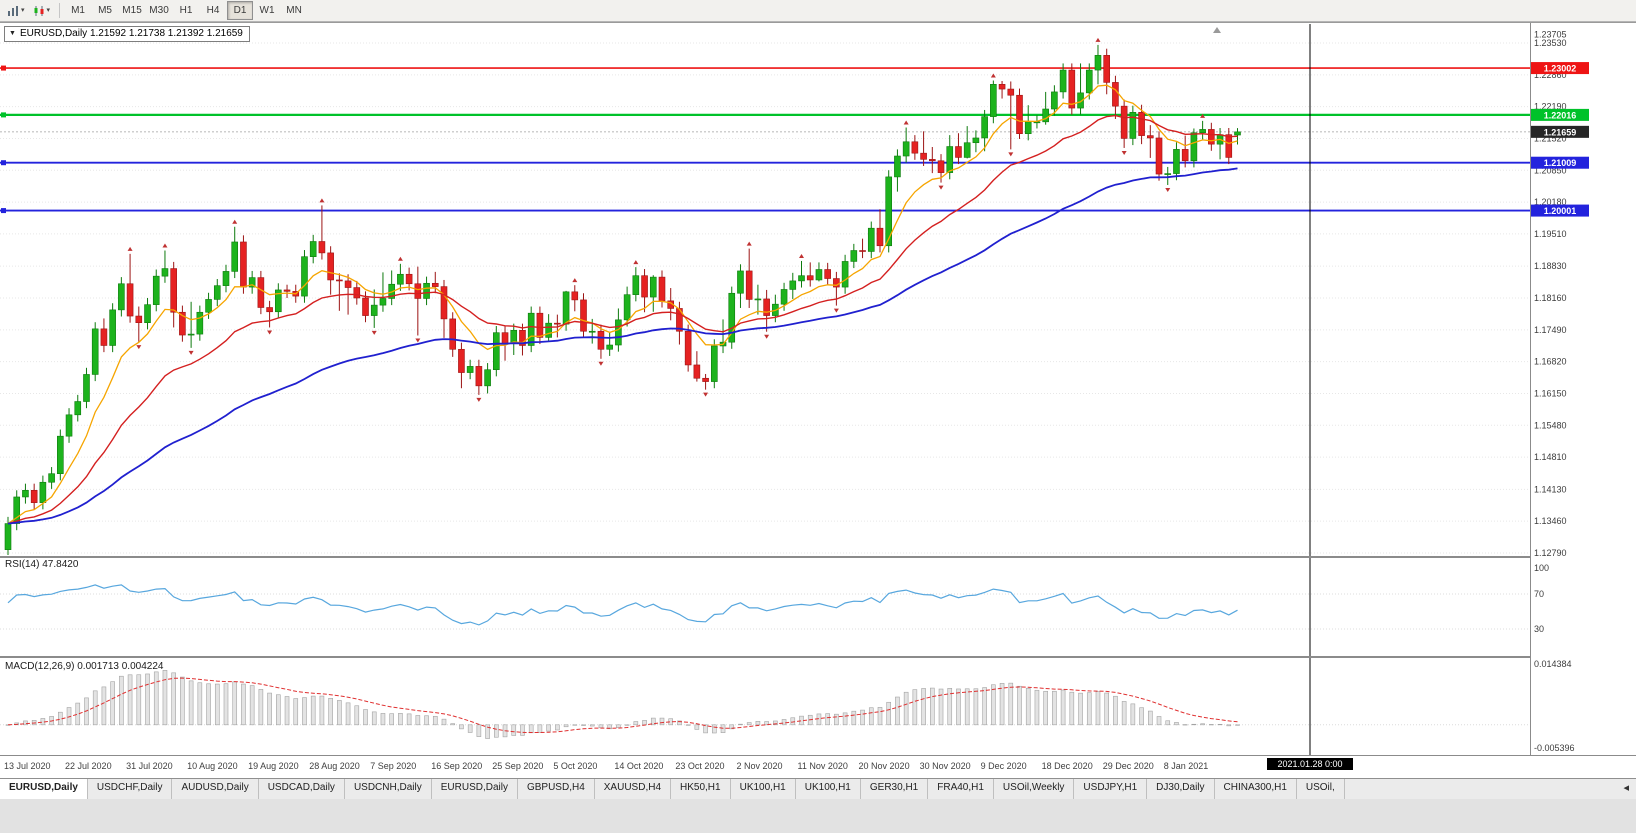  I want to click on price-badge-1.22016: 1.22016, so click(1560, 114).